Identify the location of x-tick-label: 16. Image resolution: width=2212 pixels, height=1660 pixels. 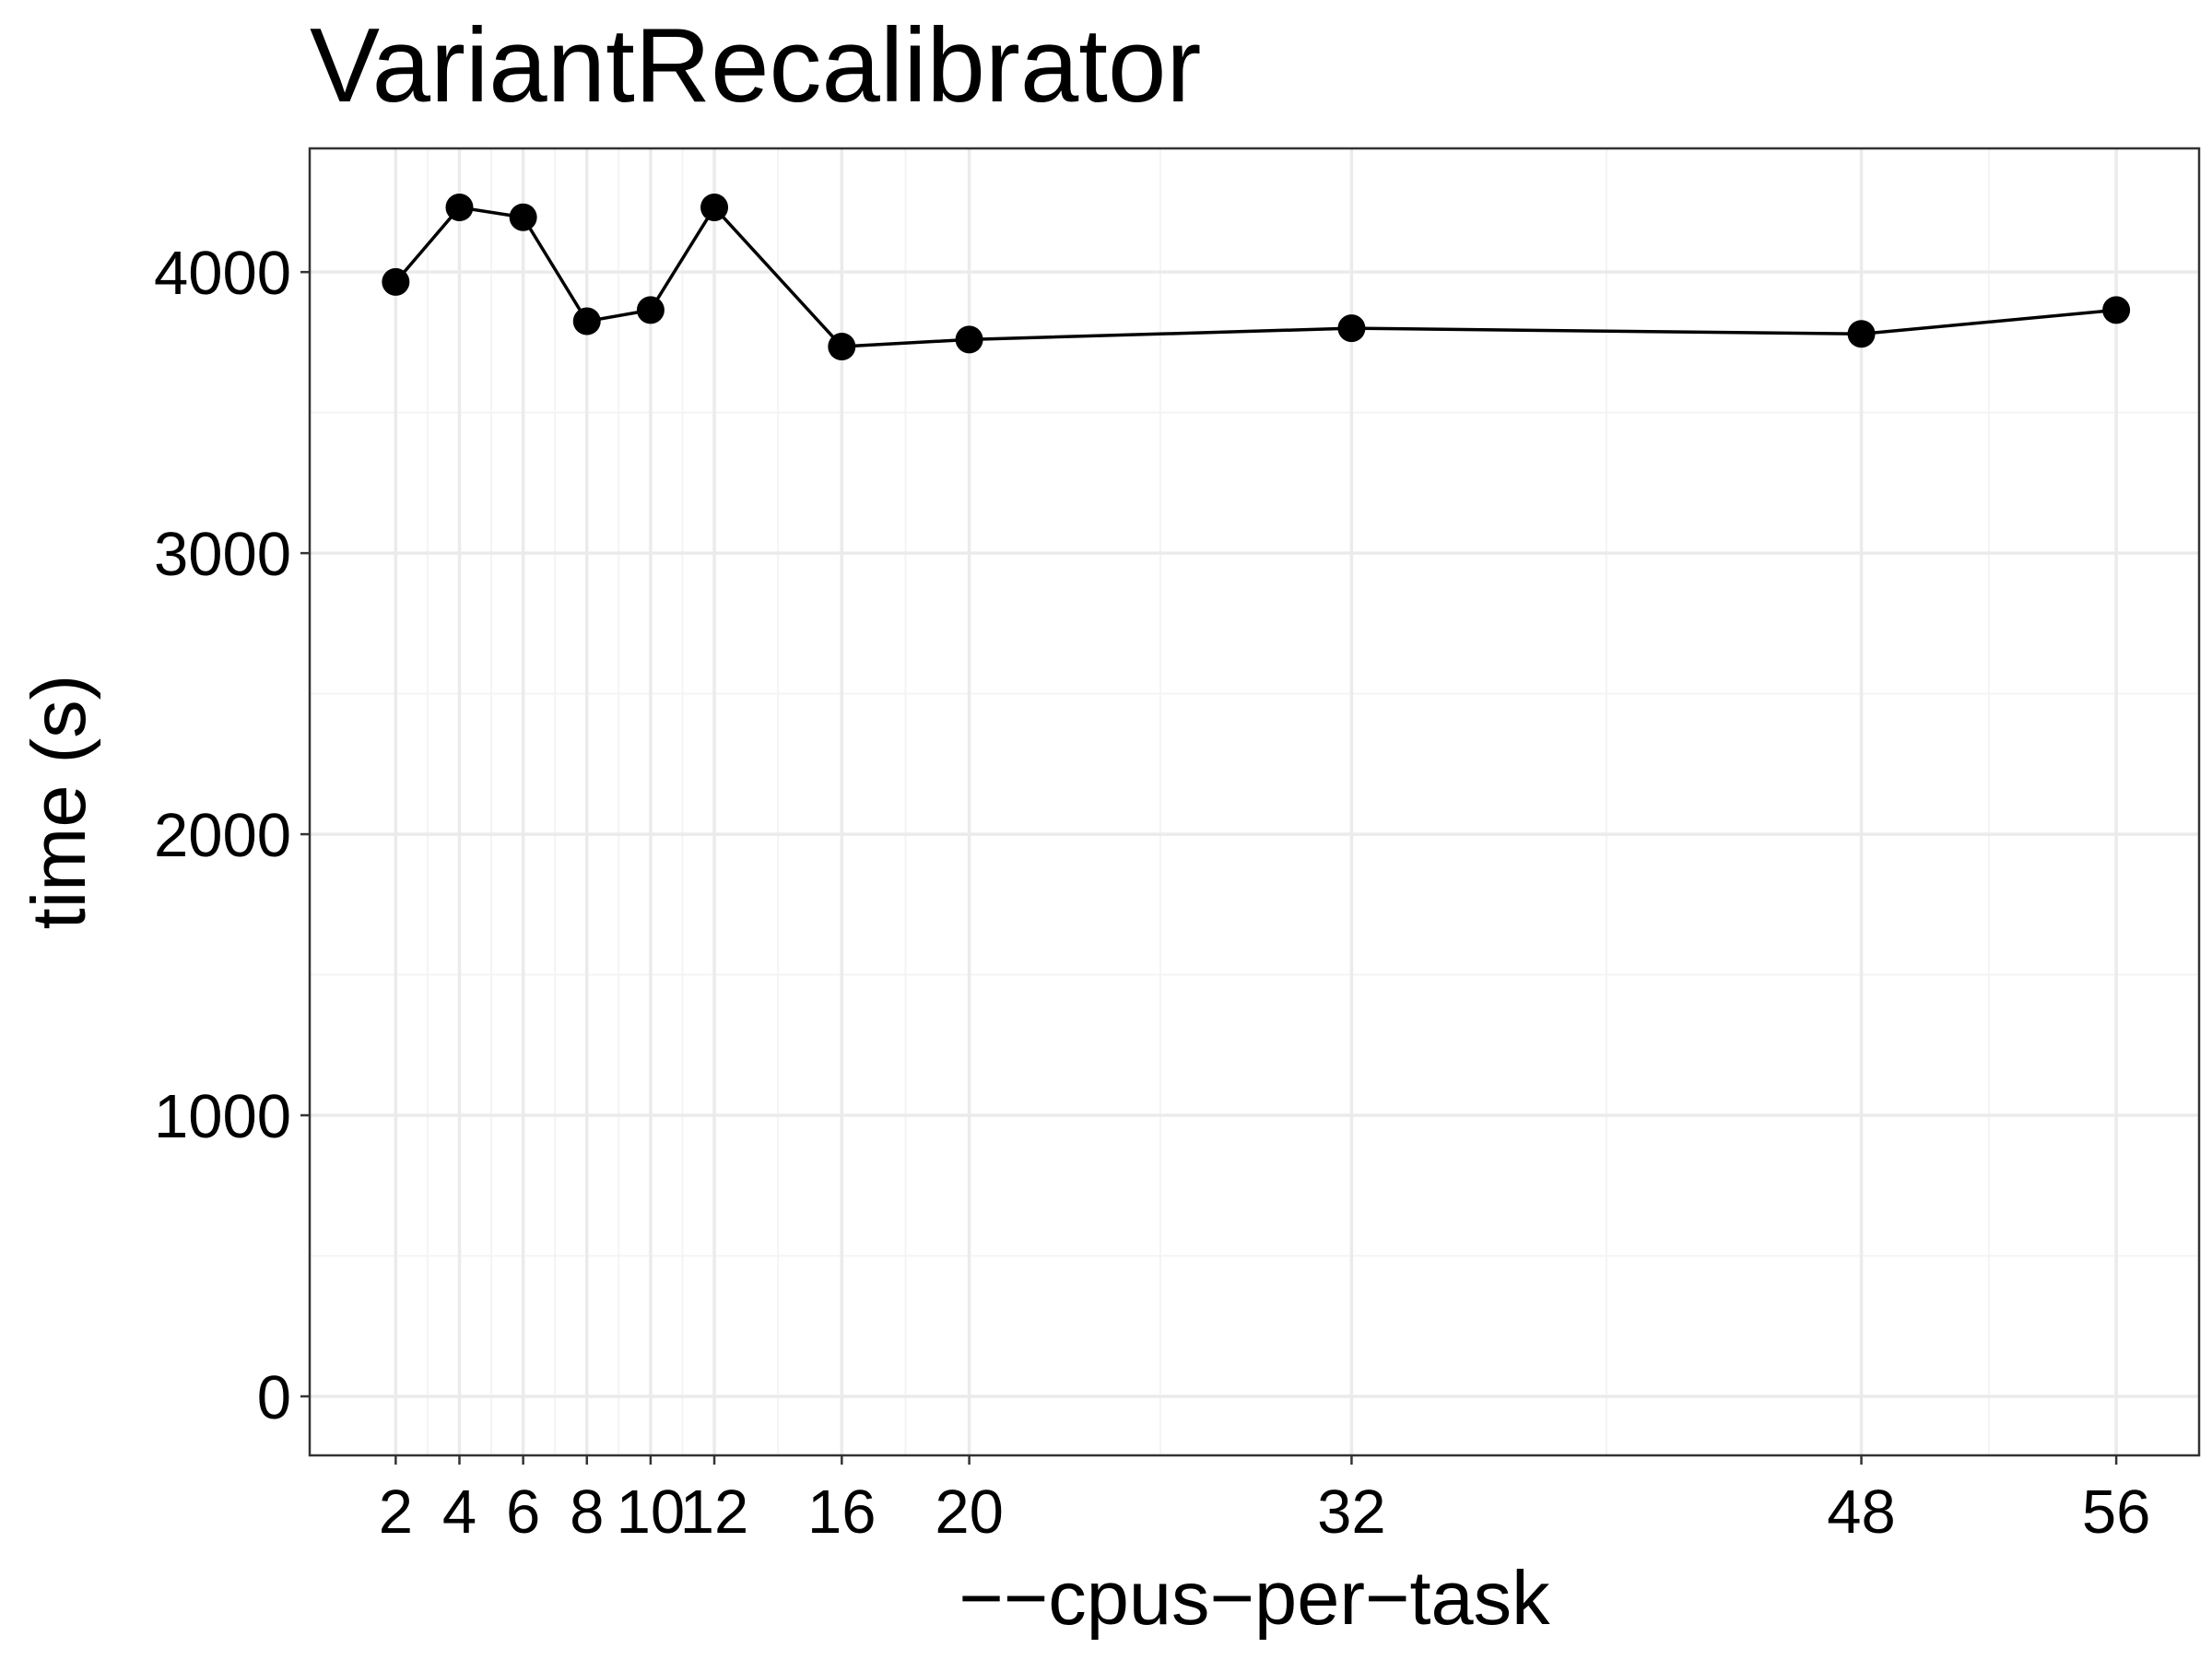
(842, 1512).